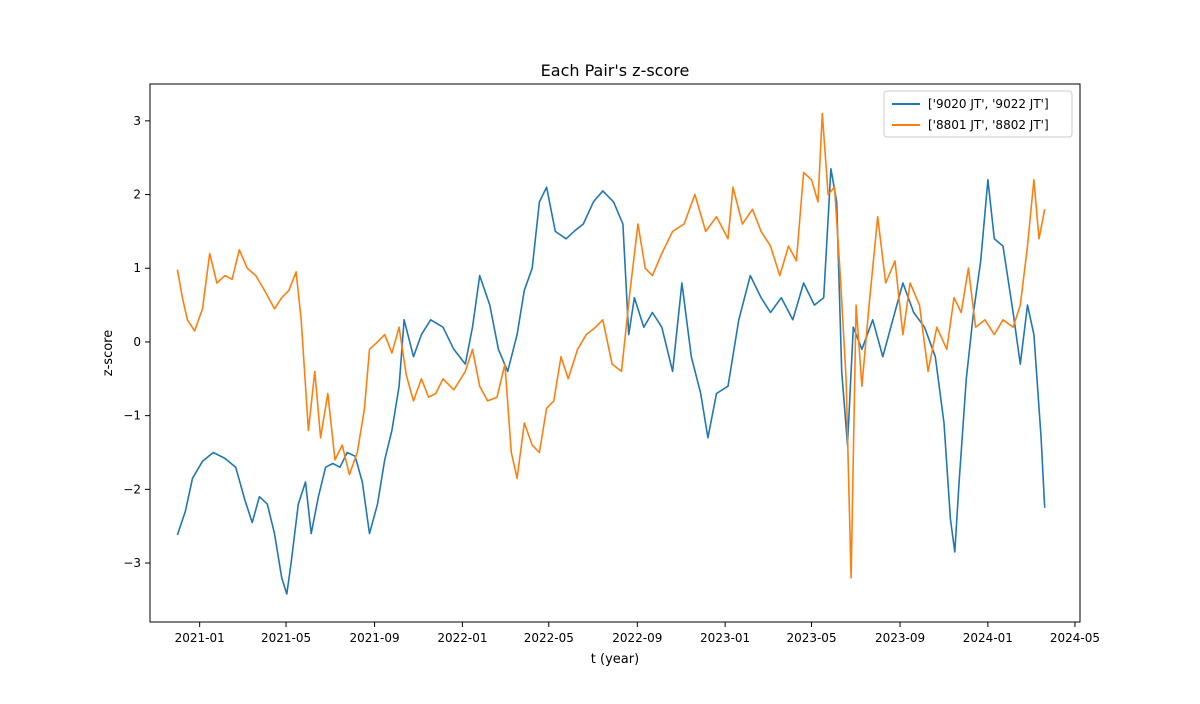  What do you see at coordinates (811, 638) in the screenshot?
I see `x-tick-label: 2023-05` at bounding box center [811, 638].